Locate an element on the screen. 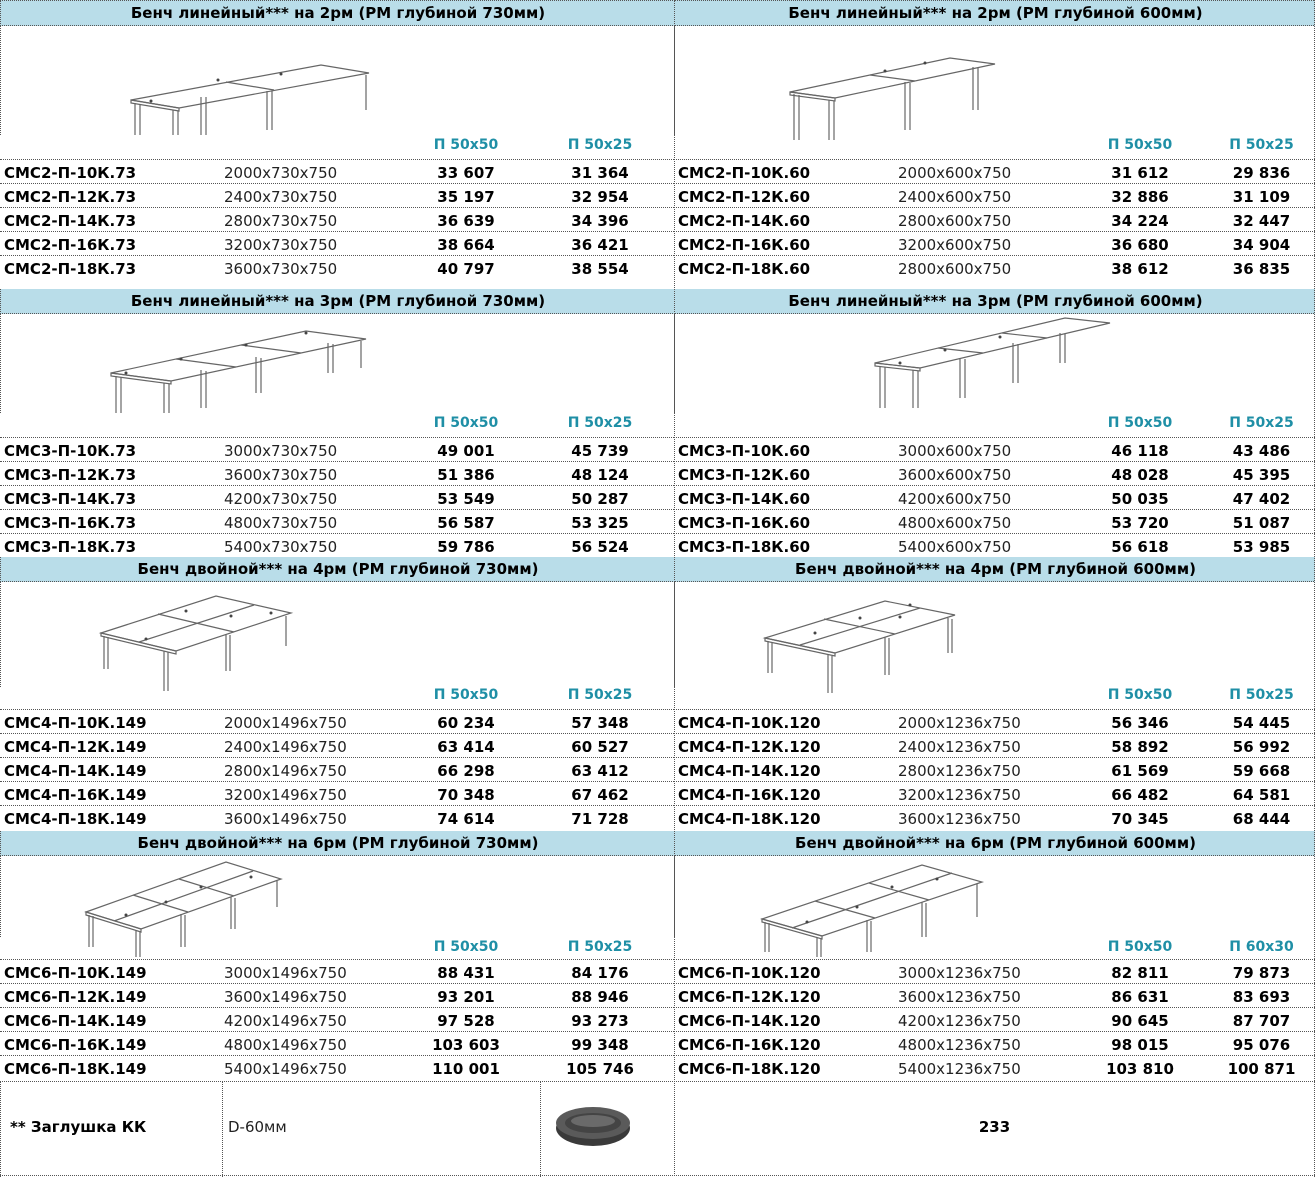  price-profile-1: 103 603 is located at coordinates (466, 1045).